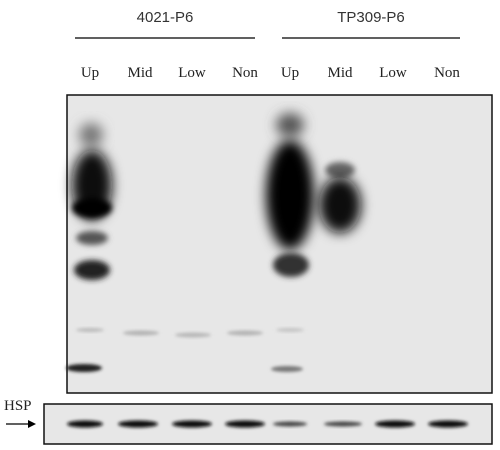 This screenshot has width=500, height=450. I want to click on hsp-blot, so click(268, 424).